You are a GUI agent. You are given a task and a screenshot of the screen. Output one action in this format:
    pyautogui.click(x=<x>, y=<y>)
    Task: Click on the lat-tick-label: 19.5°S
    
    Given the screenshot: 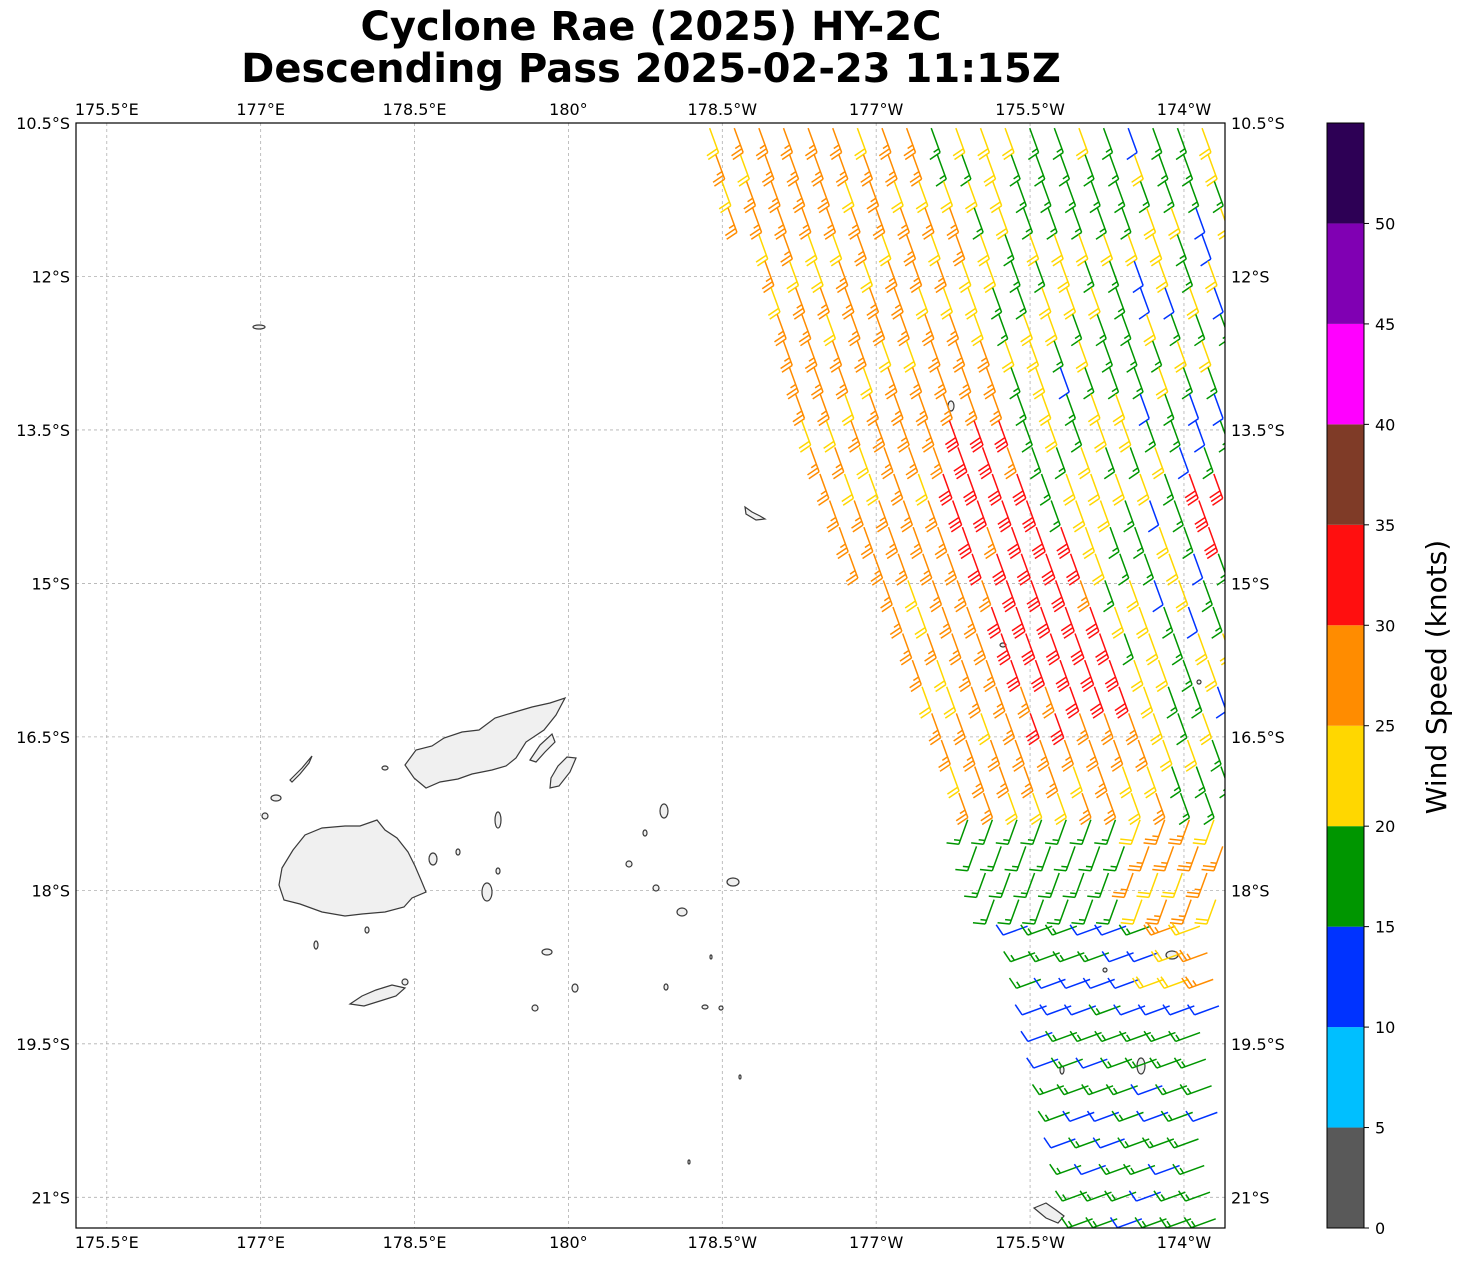 What is the action you would take?
    pyautogui.click(x=1258, y=1044)
    